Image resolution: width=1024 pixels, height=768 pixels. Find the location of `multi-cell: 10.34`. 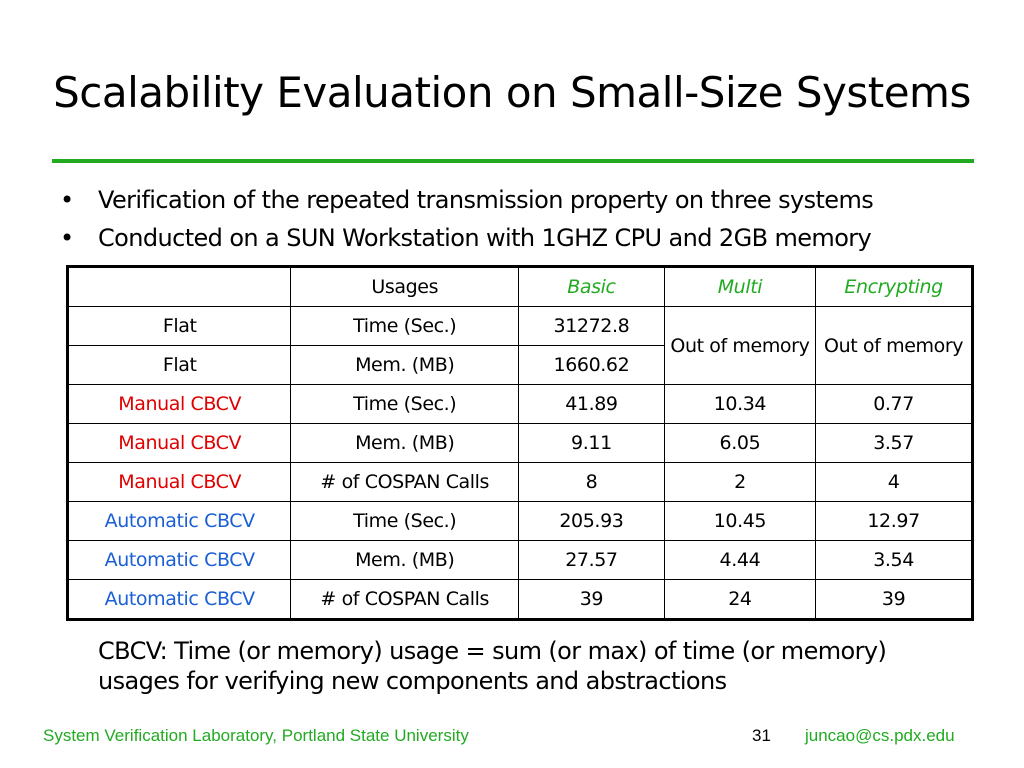

multi-cell: 10.34 is located at coordinates (740, 404).